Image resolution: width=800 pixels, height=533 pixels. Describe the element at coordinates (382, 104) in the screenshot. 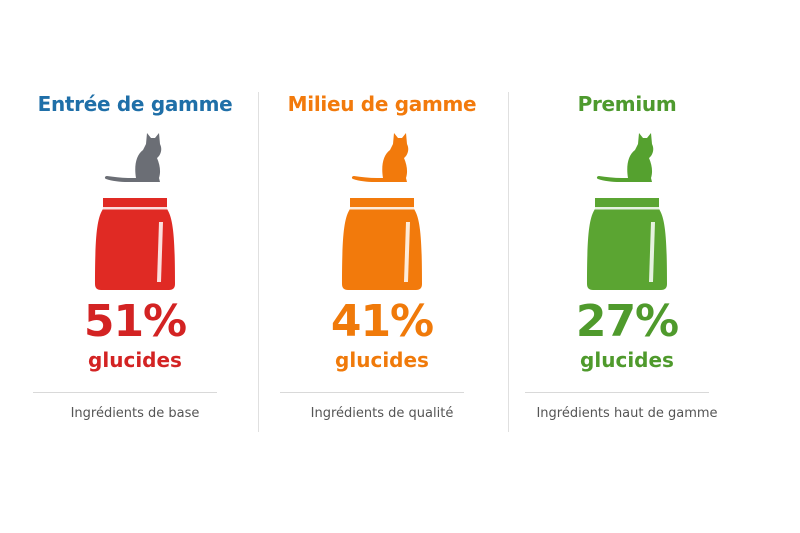

I see `tier-title: Milieu de gamme` at that location.